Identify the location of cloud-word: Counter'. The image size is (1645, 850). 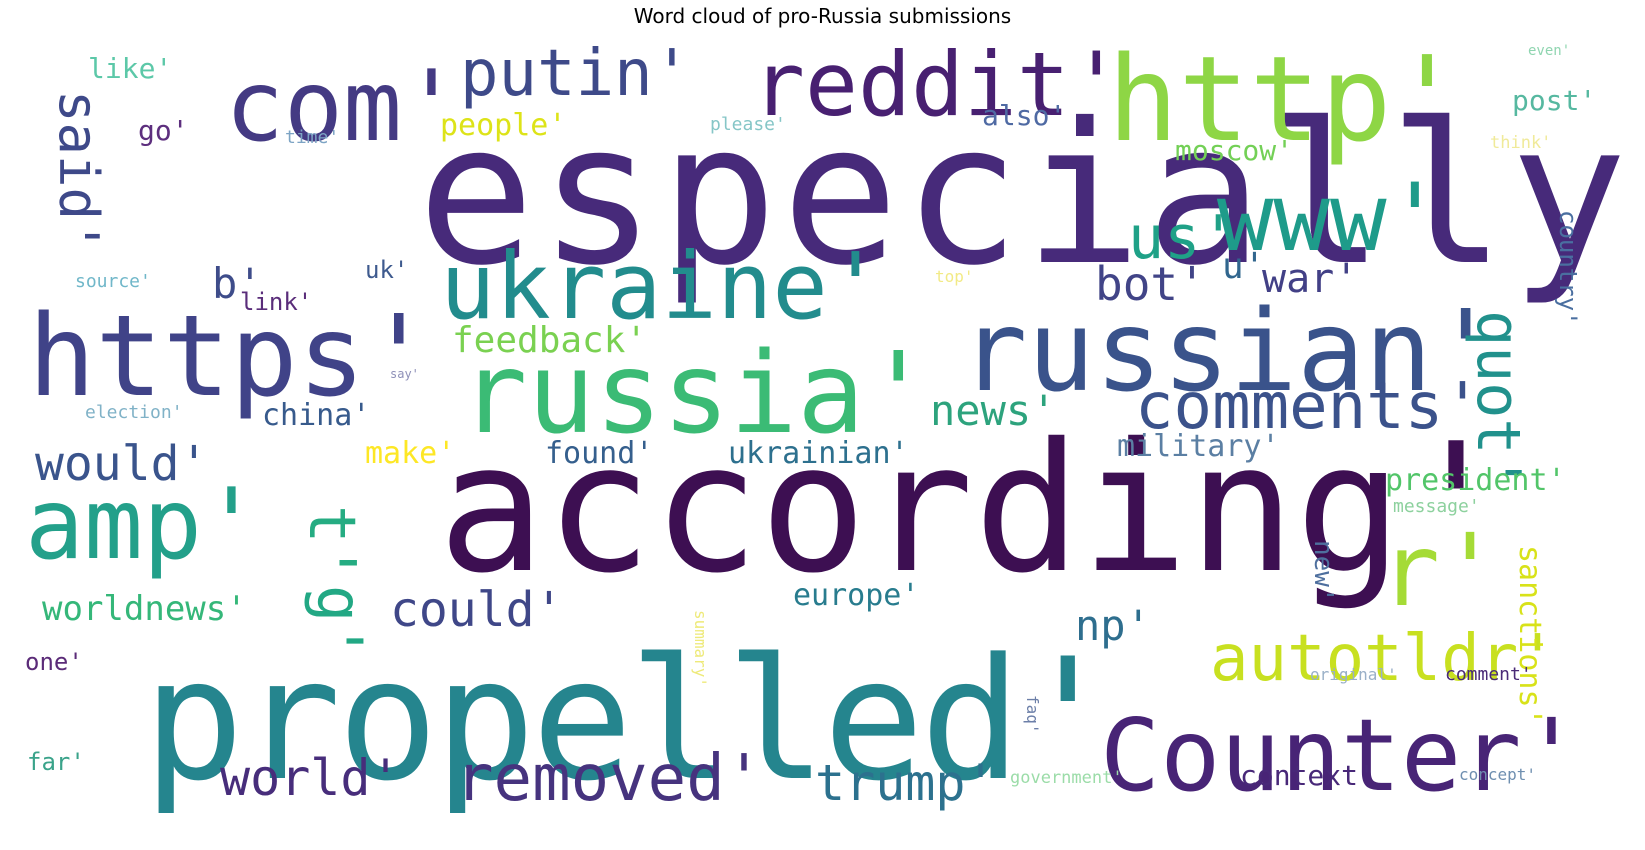
(1341, 755).